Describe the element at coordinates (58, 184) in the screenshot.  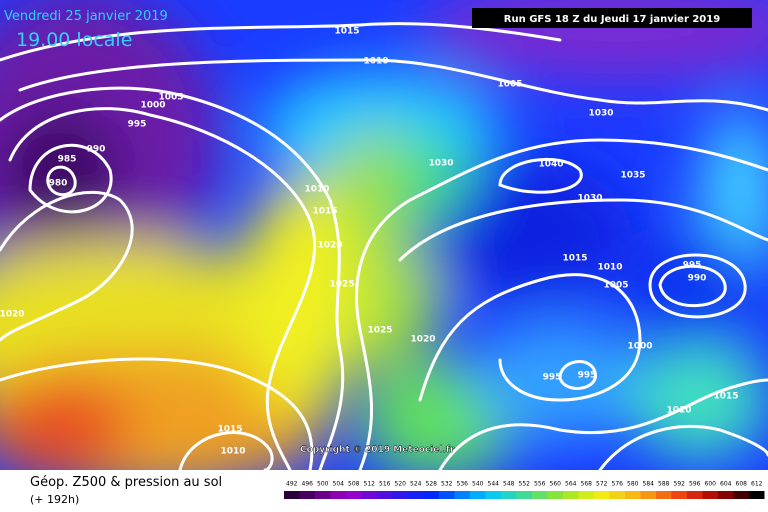
I see `isobar-label: 980` at that location.